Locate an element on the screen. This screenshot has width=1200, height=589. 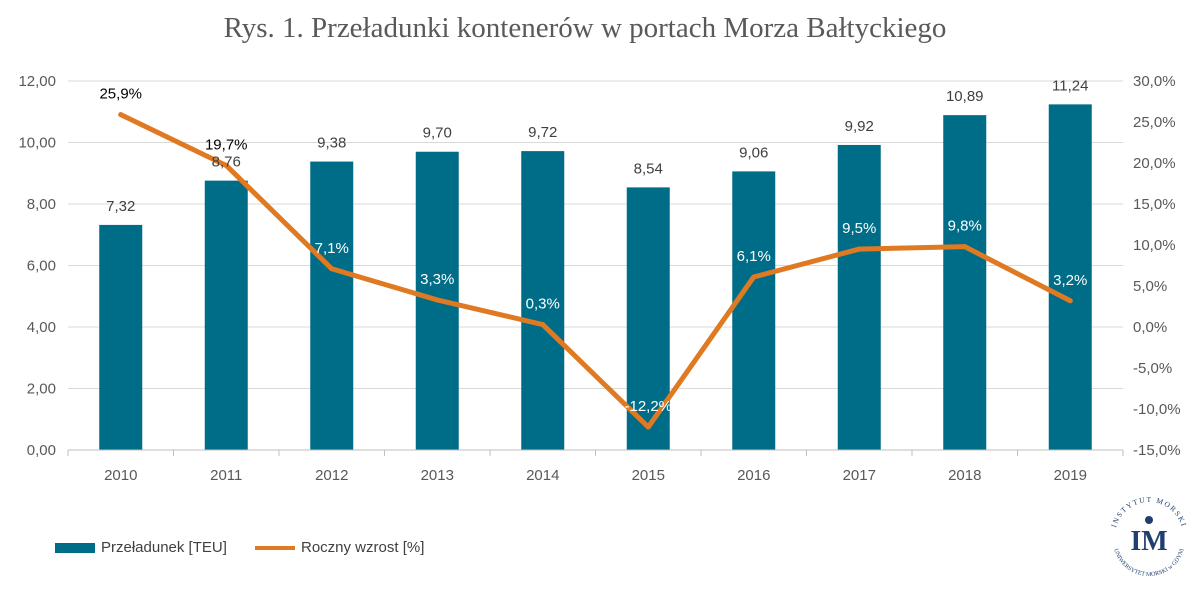
legend-item-bars: Przeładunek [TEU] is located at coordinates (141, 547).